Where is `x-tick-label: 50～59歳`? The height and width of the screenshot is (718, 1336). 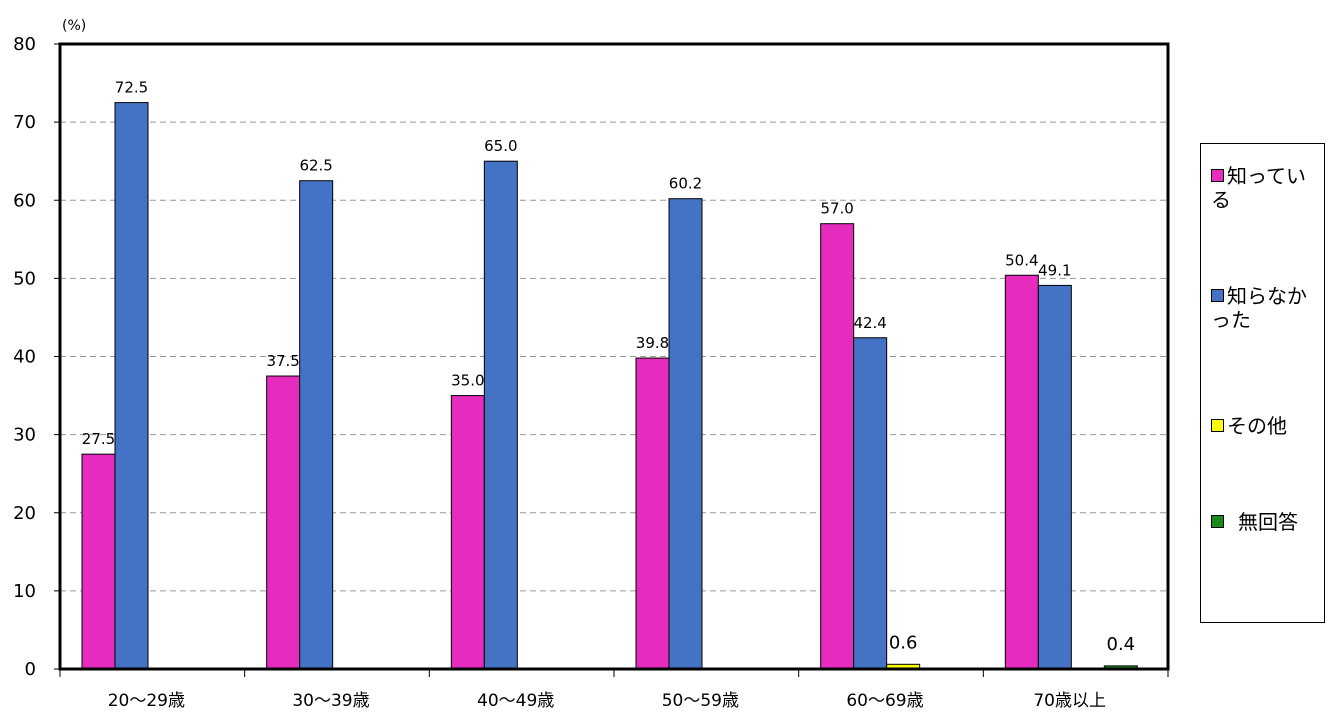 x-tick-label: 50～59歳 is located at coordinates (700, 701).